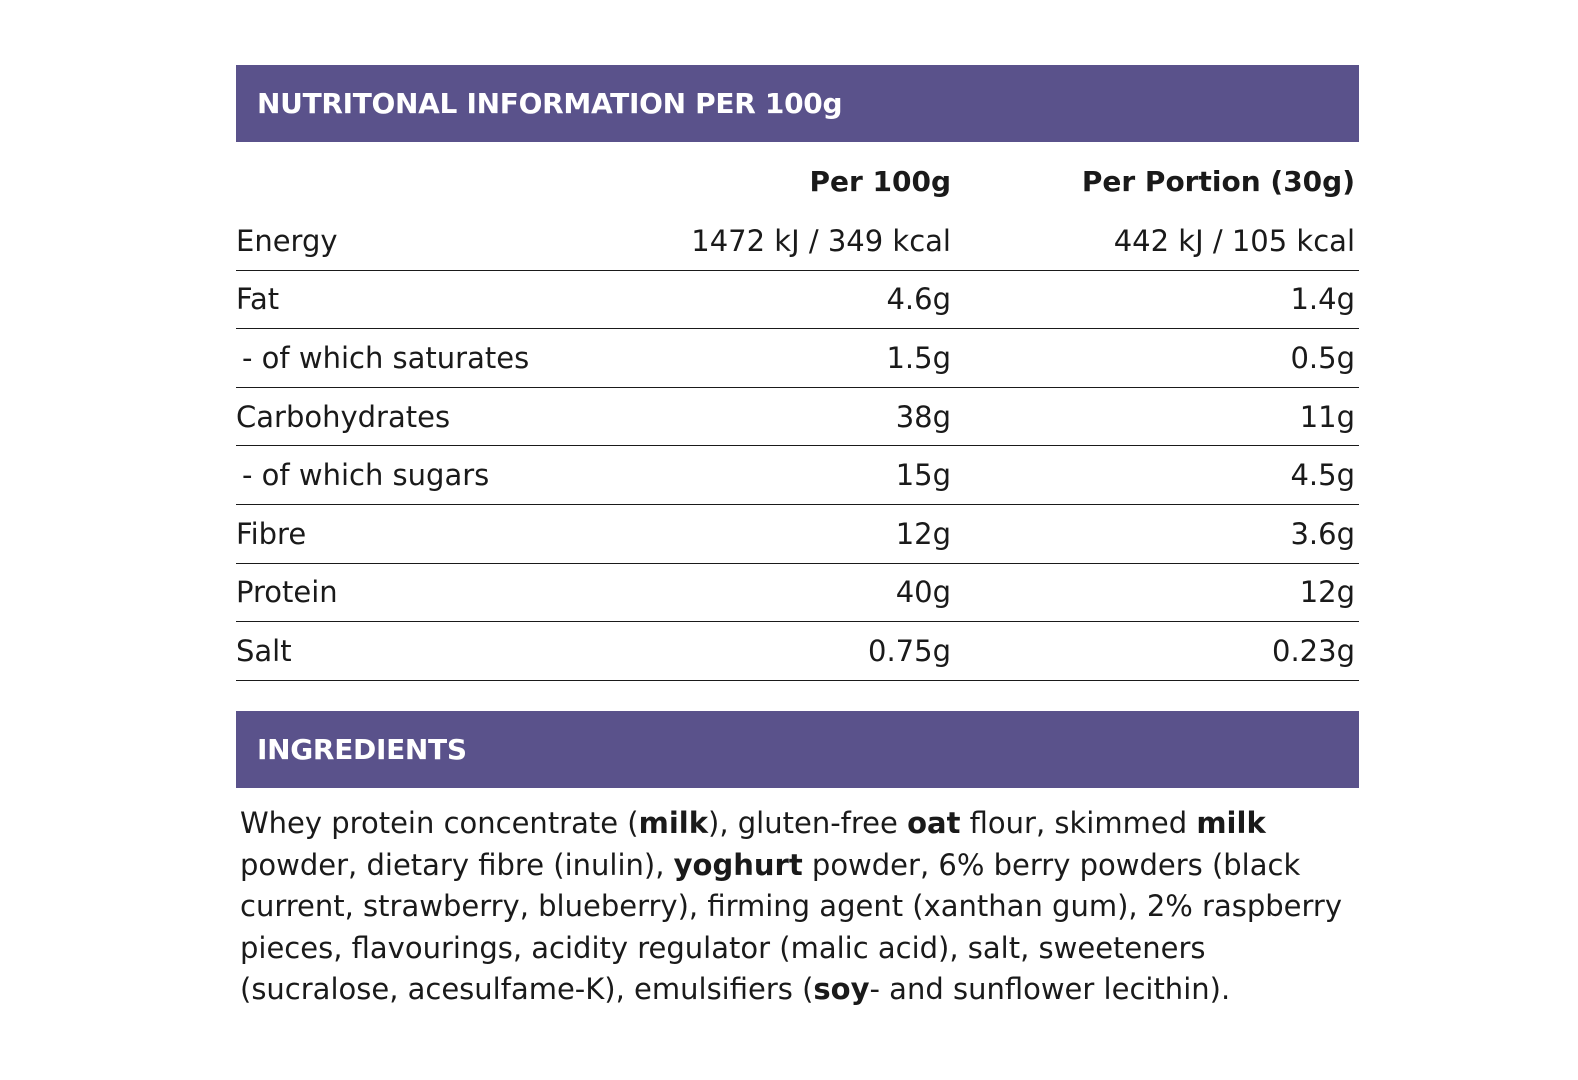 Image resolution: width=1578 pixels, height=1080 pixels. I want to click on nutrient-label: Energy, so click(287, 240).